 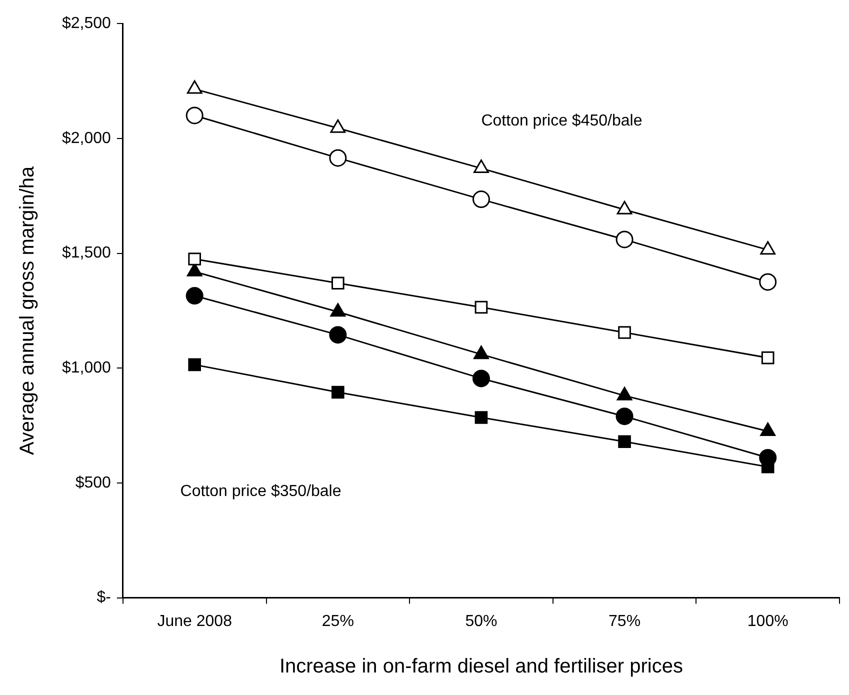 I want to click on x-tick-label: 50%, so click(x=481, y=621).